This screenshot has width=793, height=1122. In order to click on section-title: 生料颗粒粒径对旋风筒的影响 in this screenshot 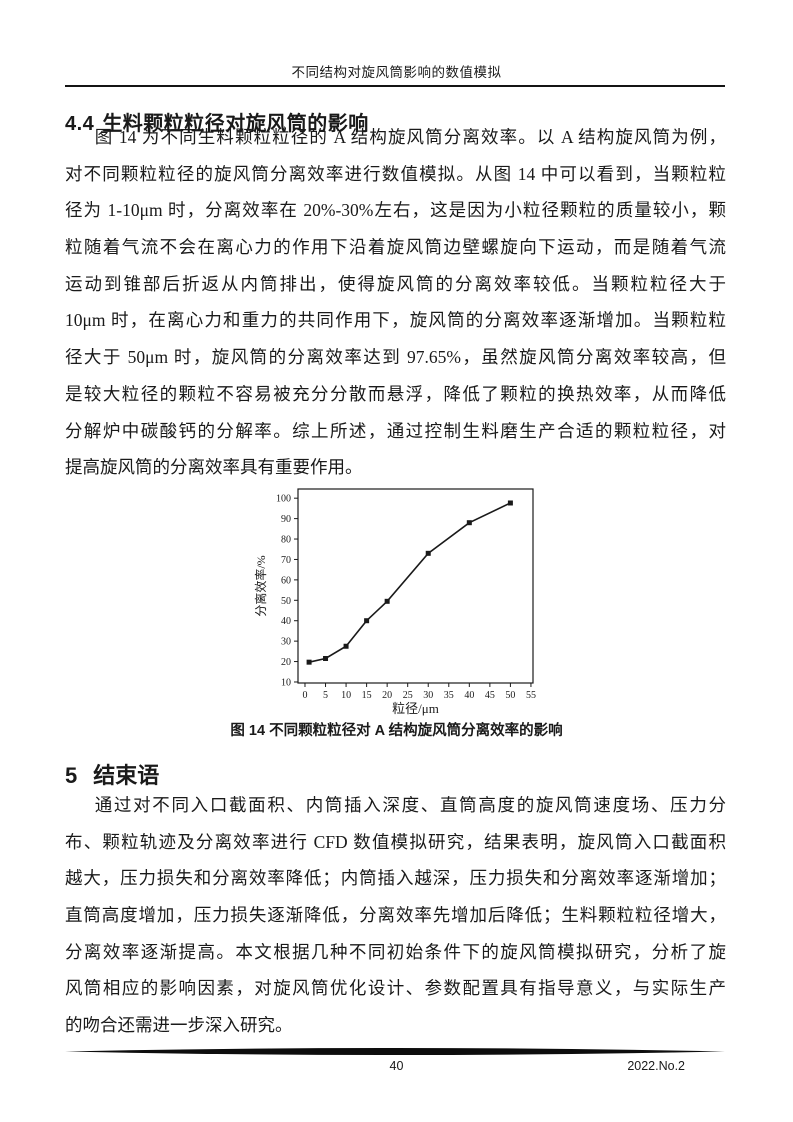, I will do `click(235, 123)`.